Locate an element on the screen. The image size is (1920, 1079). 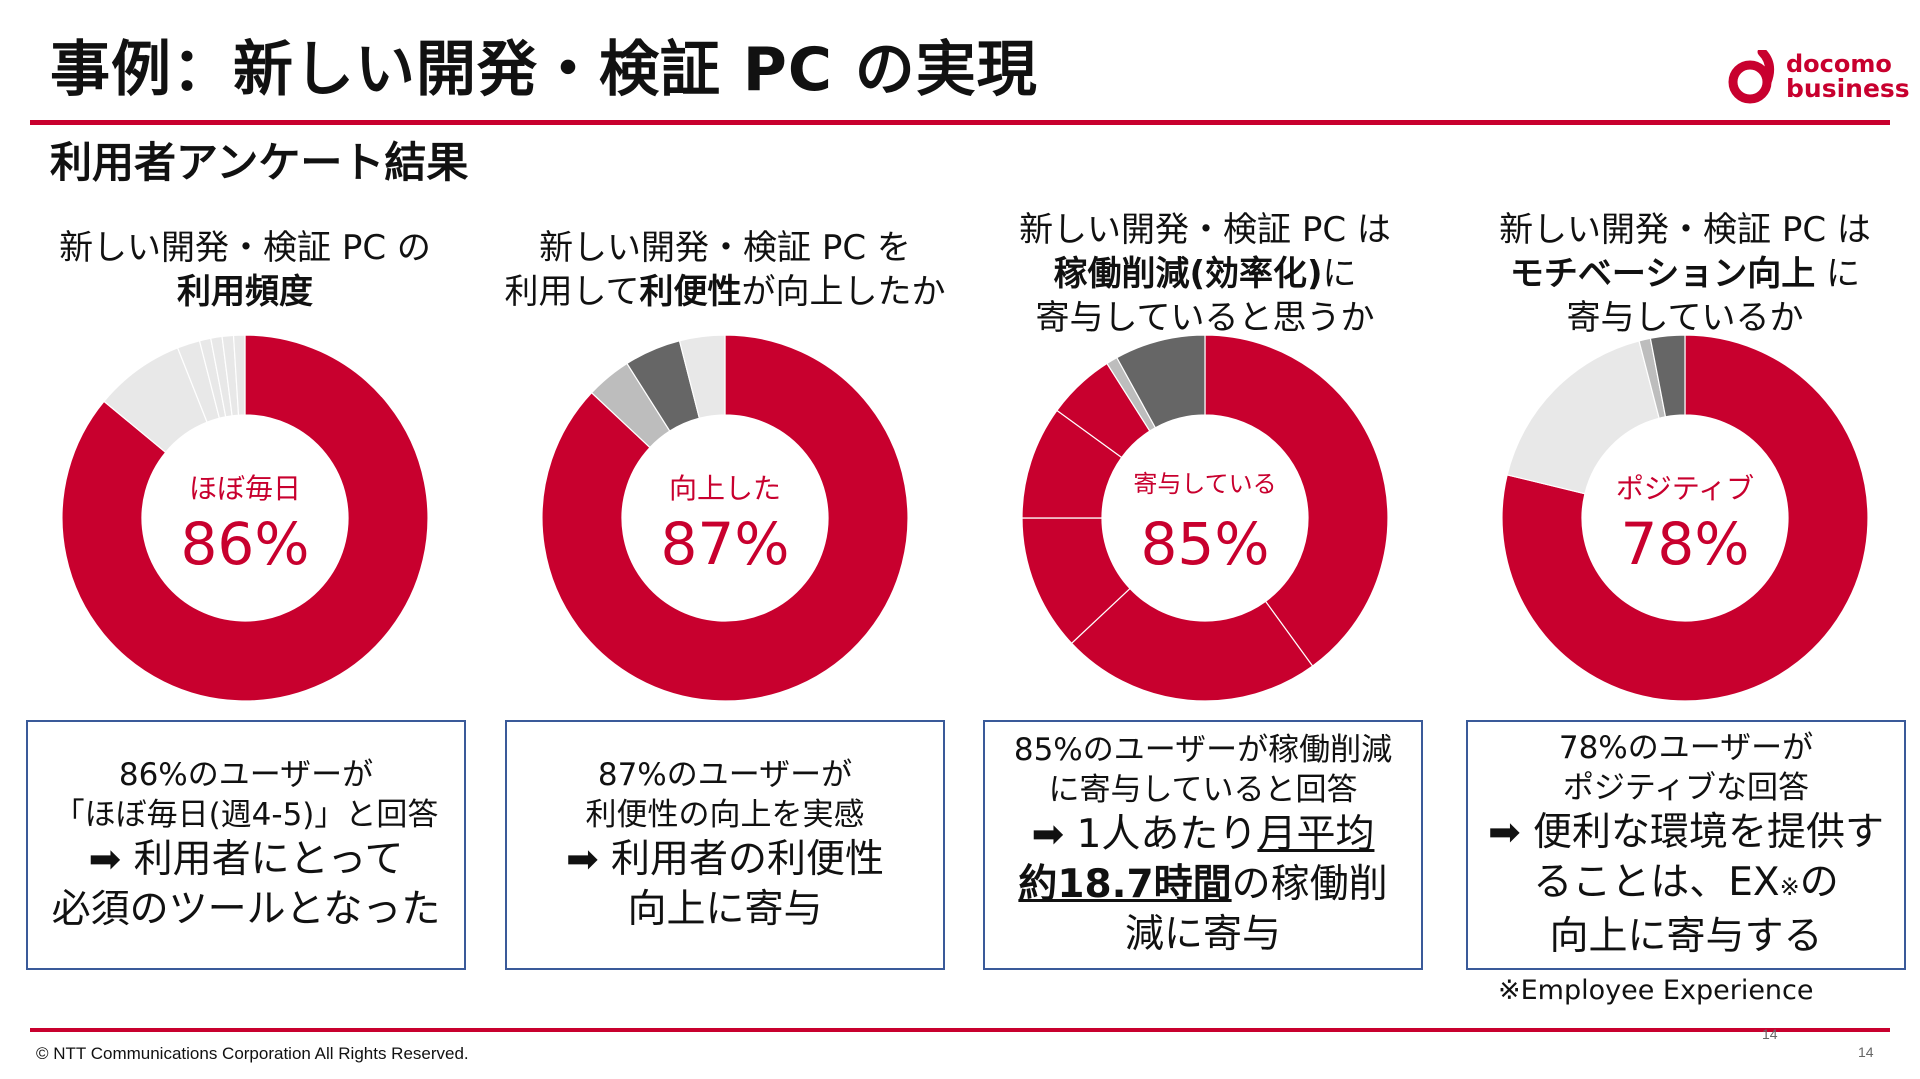
donut-center-value: 85% is located at coordinates (1205, 544).